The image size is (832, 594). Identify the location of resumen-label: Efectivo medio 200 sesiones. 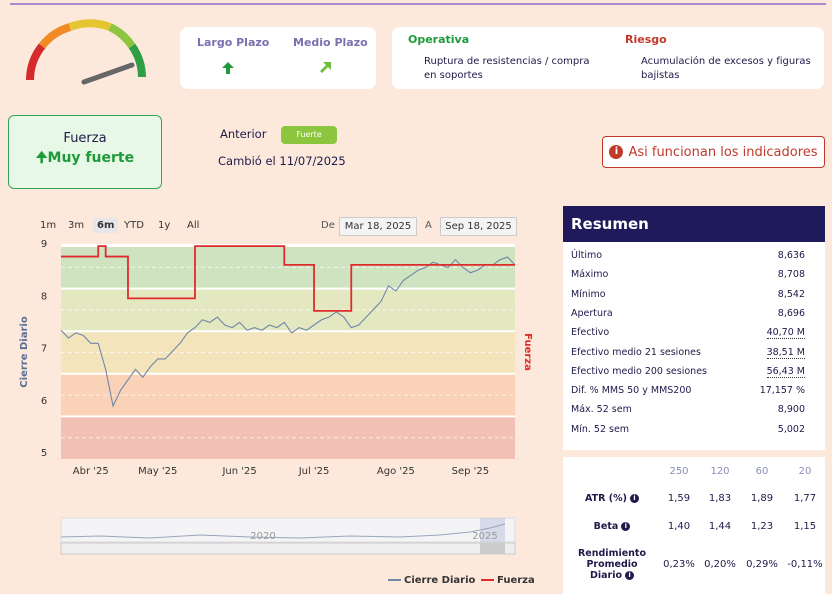
(639, 371).